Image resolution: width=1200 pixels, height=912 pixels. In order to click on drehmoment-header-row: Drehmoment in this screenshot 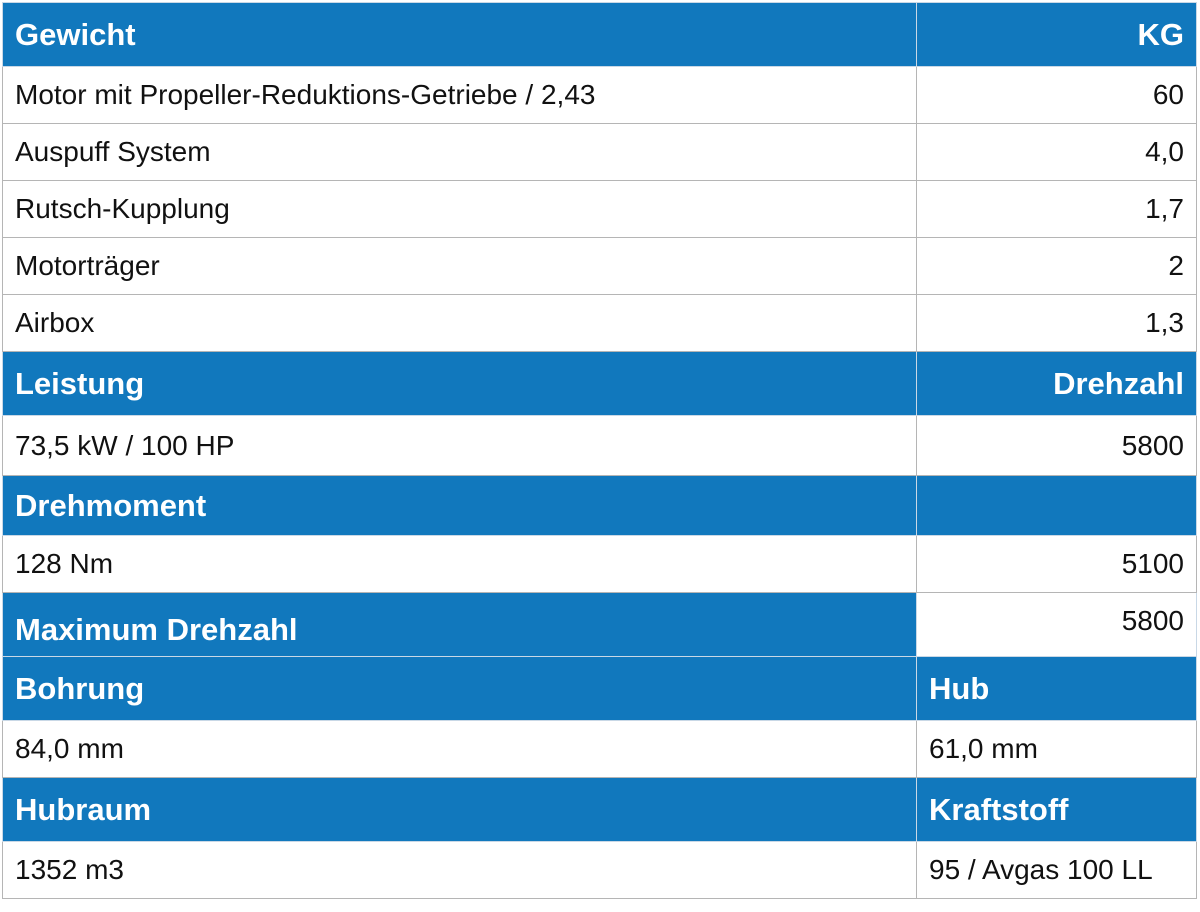, I will do `click(599, 505)`.